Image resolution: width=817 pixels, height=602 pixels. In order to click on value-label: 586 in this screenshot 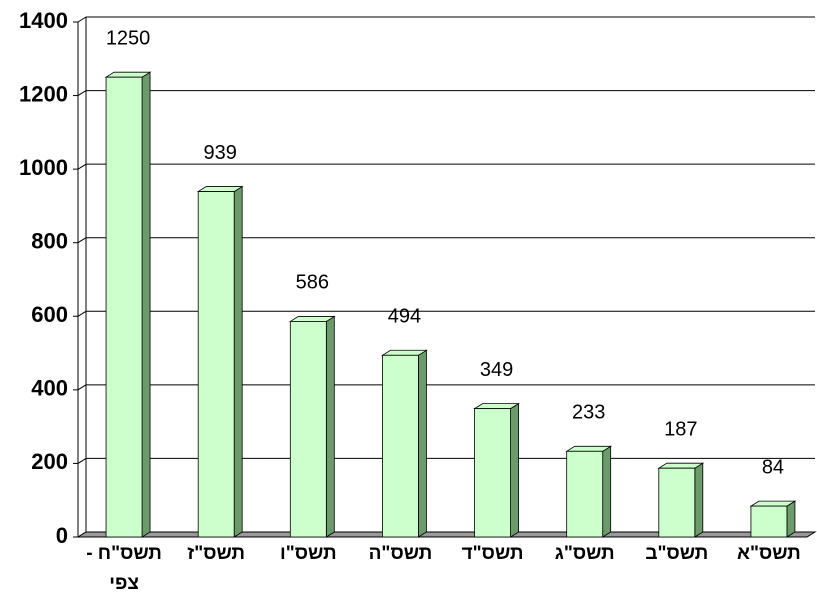, I will do `click(312, 283)`.